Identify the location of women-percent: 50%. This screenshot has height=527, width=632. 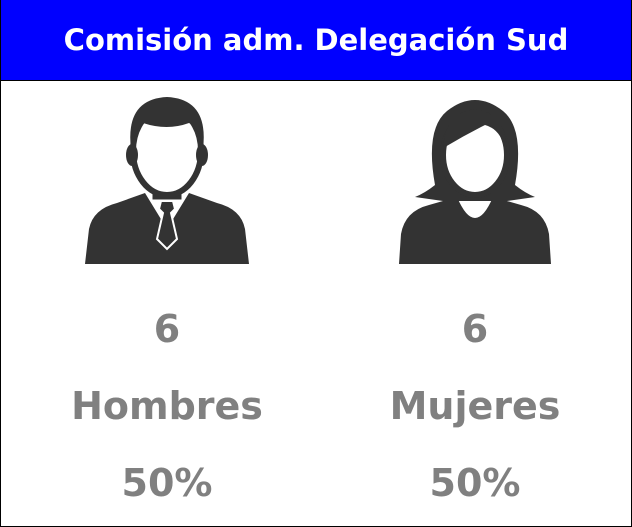
(475, 483).